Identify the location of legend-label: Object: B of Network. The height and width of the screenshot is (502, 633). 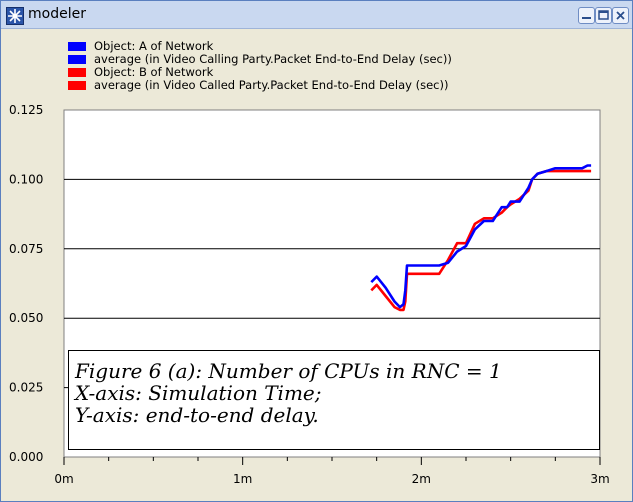
(154, 72).